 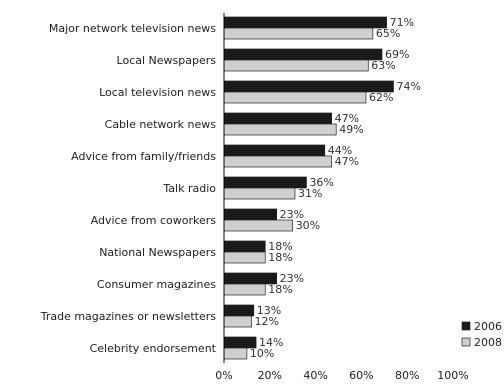 What do you see at coordinates (466, 326) in the screenshot?
I see `legend-swatch-2006` at bounding box center [466, 326].